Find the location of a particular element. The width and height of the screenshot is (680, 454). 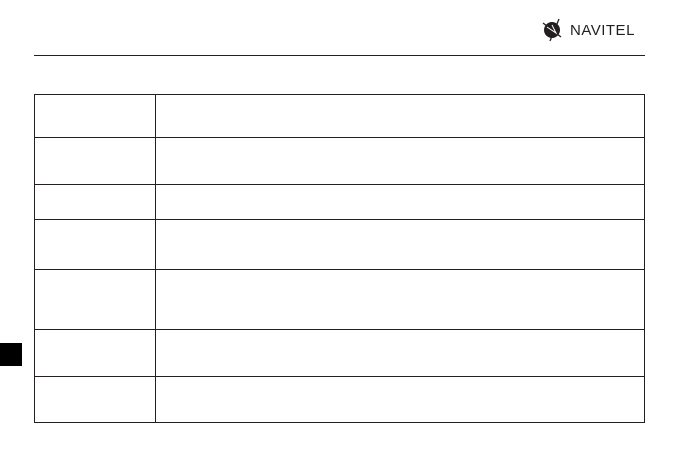

navitel-logo: NAVITEL is located at coordinates (588, 30).